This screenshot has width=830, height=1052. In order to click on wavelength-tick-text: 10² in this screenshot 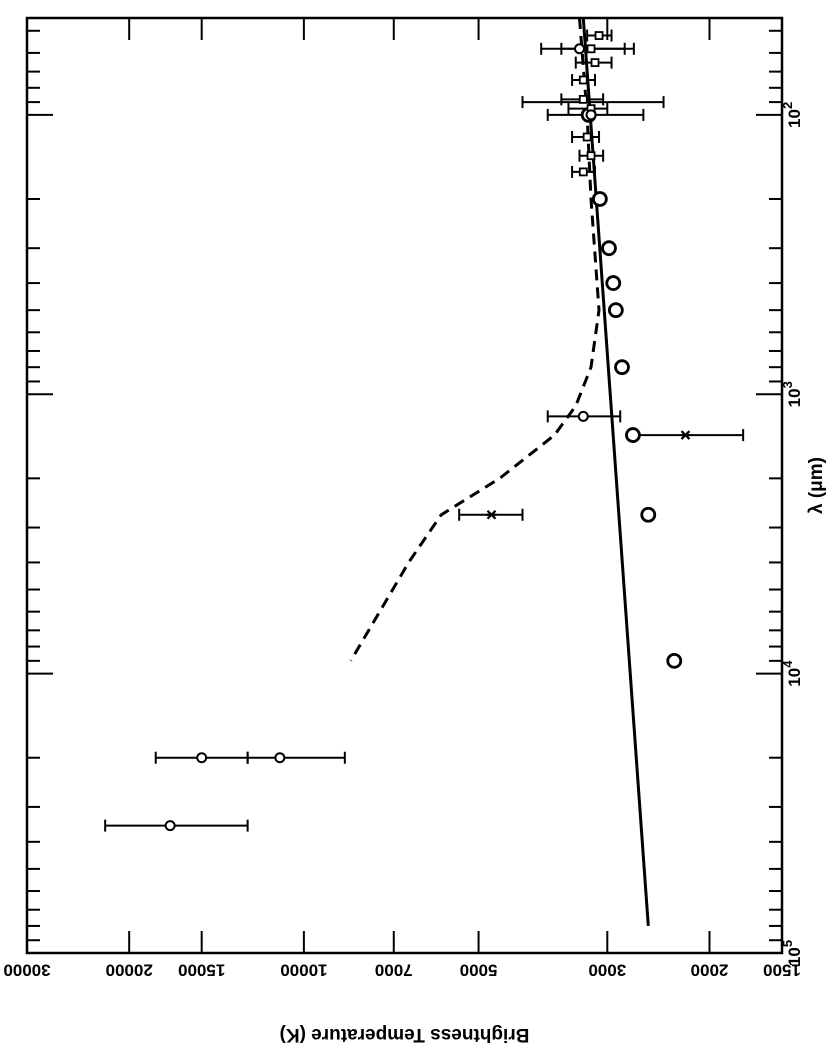, I will do `click(792, 115)`.